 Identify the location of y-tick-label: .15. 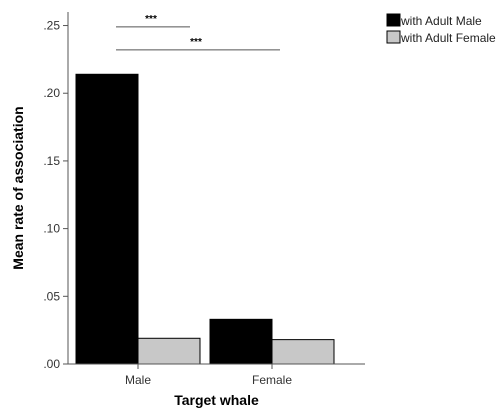
(51, 161).